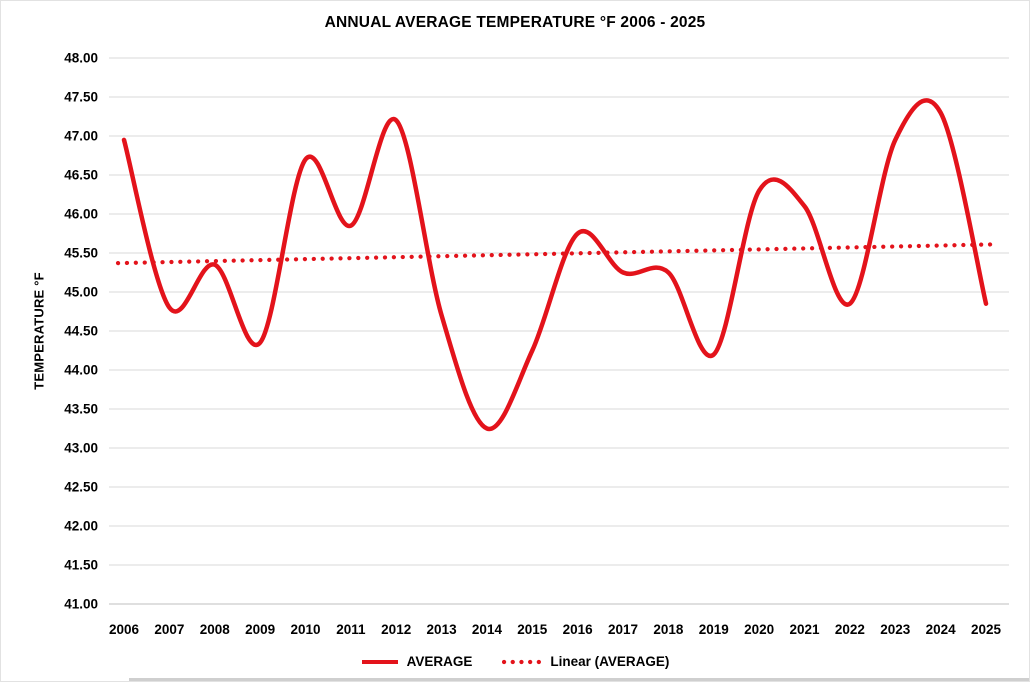  I want to click on x-tick-label: 2021, so click(805, 629).